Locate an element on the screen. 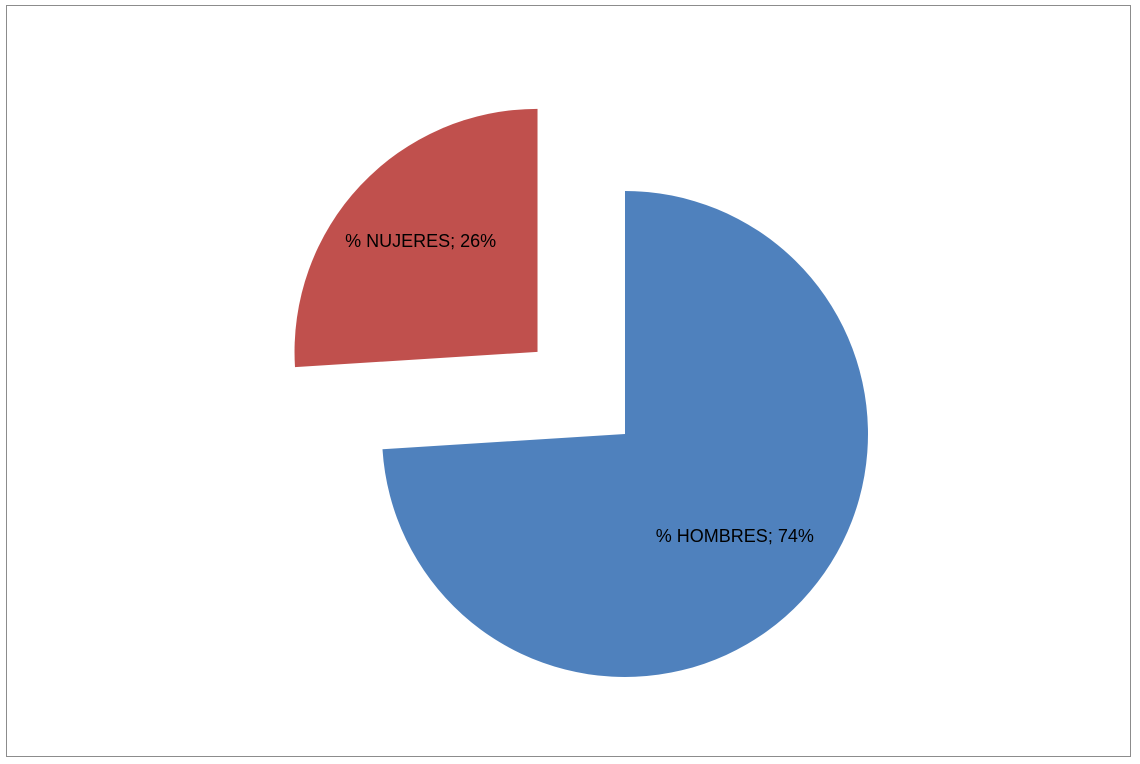 This screenshot has width=1140, height=764. data-label-nujeres: % NUJERES; 26% is located at coordinates (420, 241).